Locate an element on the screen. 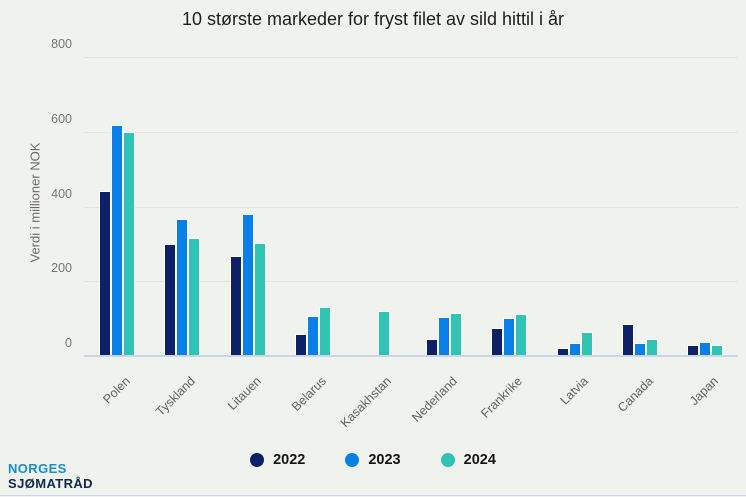 This screenshot has width=746, height=497. bar-frankrike-2024 is located at coordinates (521, 335).